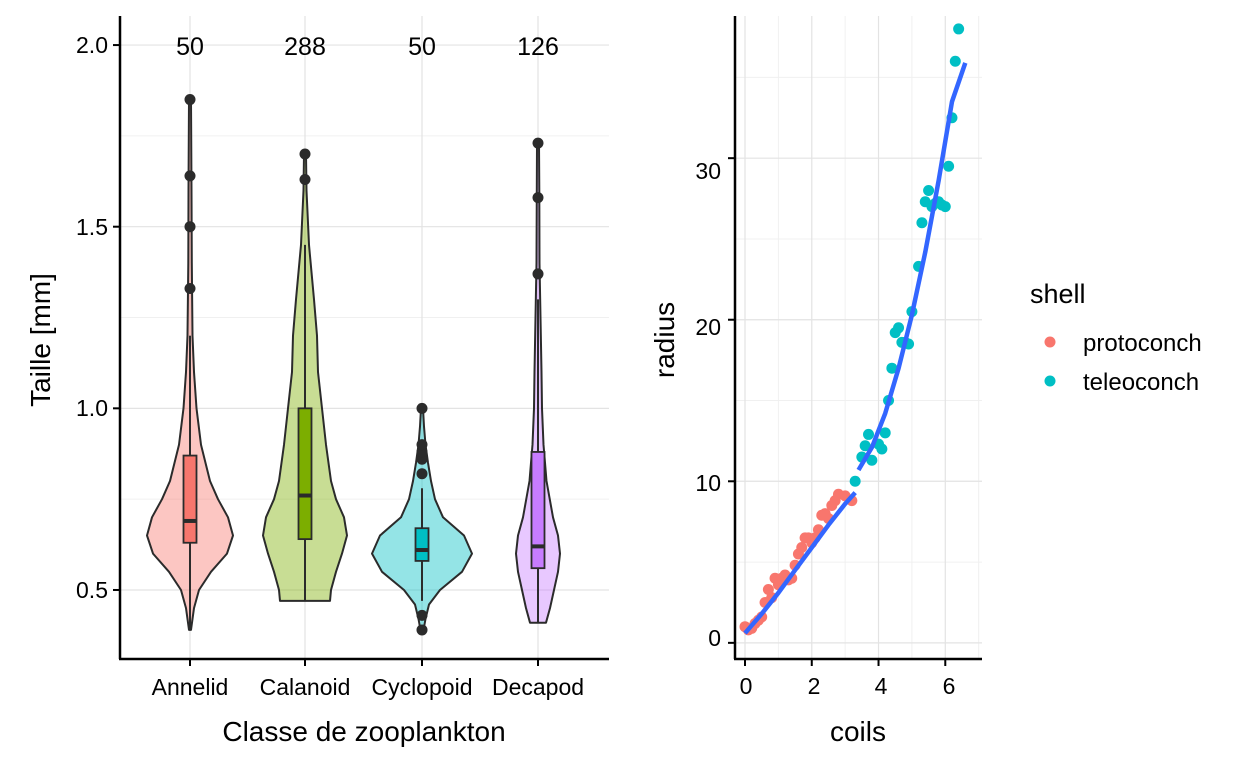 The height and width of the screenshot is (768, 1248). I want to click on legend-key-teleoconch, so click(1050, 381).